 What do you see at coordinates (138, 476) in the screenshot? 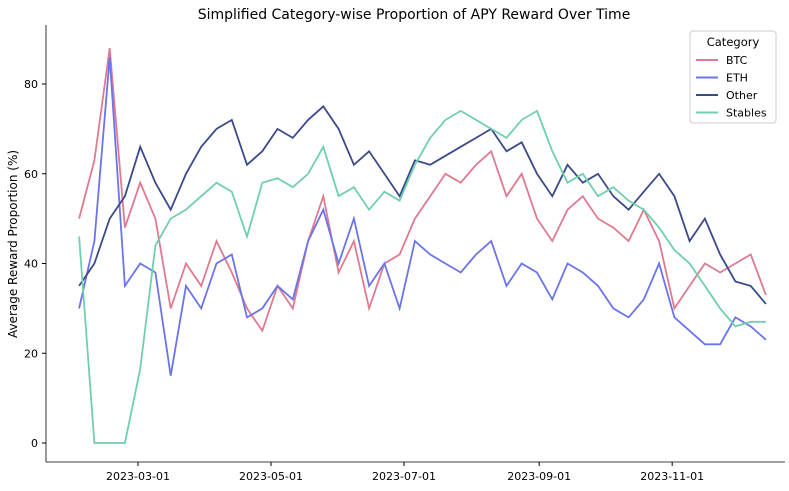
I see `x-tick-label: 2023-03-01` at bounding box center [138, 476].